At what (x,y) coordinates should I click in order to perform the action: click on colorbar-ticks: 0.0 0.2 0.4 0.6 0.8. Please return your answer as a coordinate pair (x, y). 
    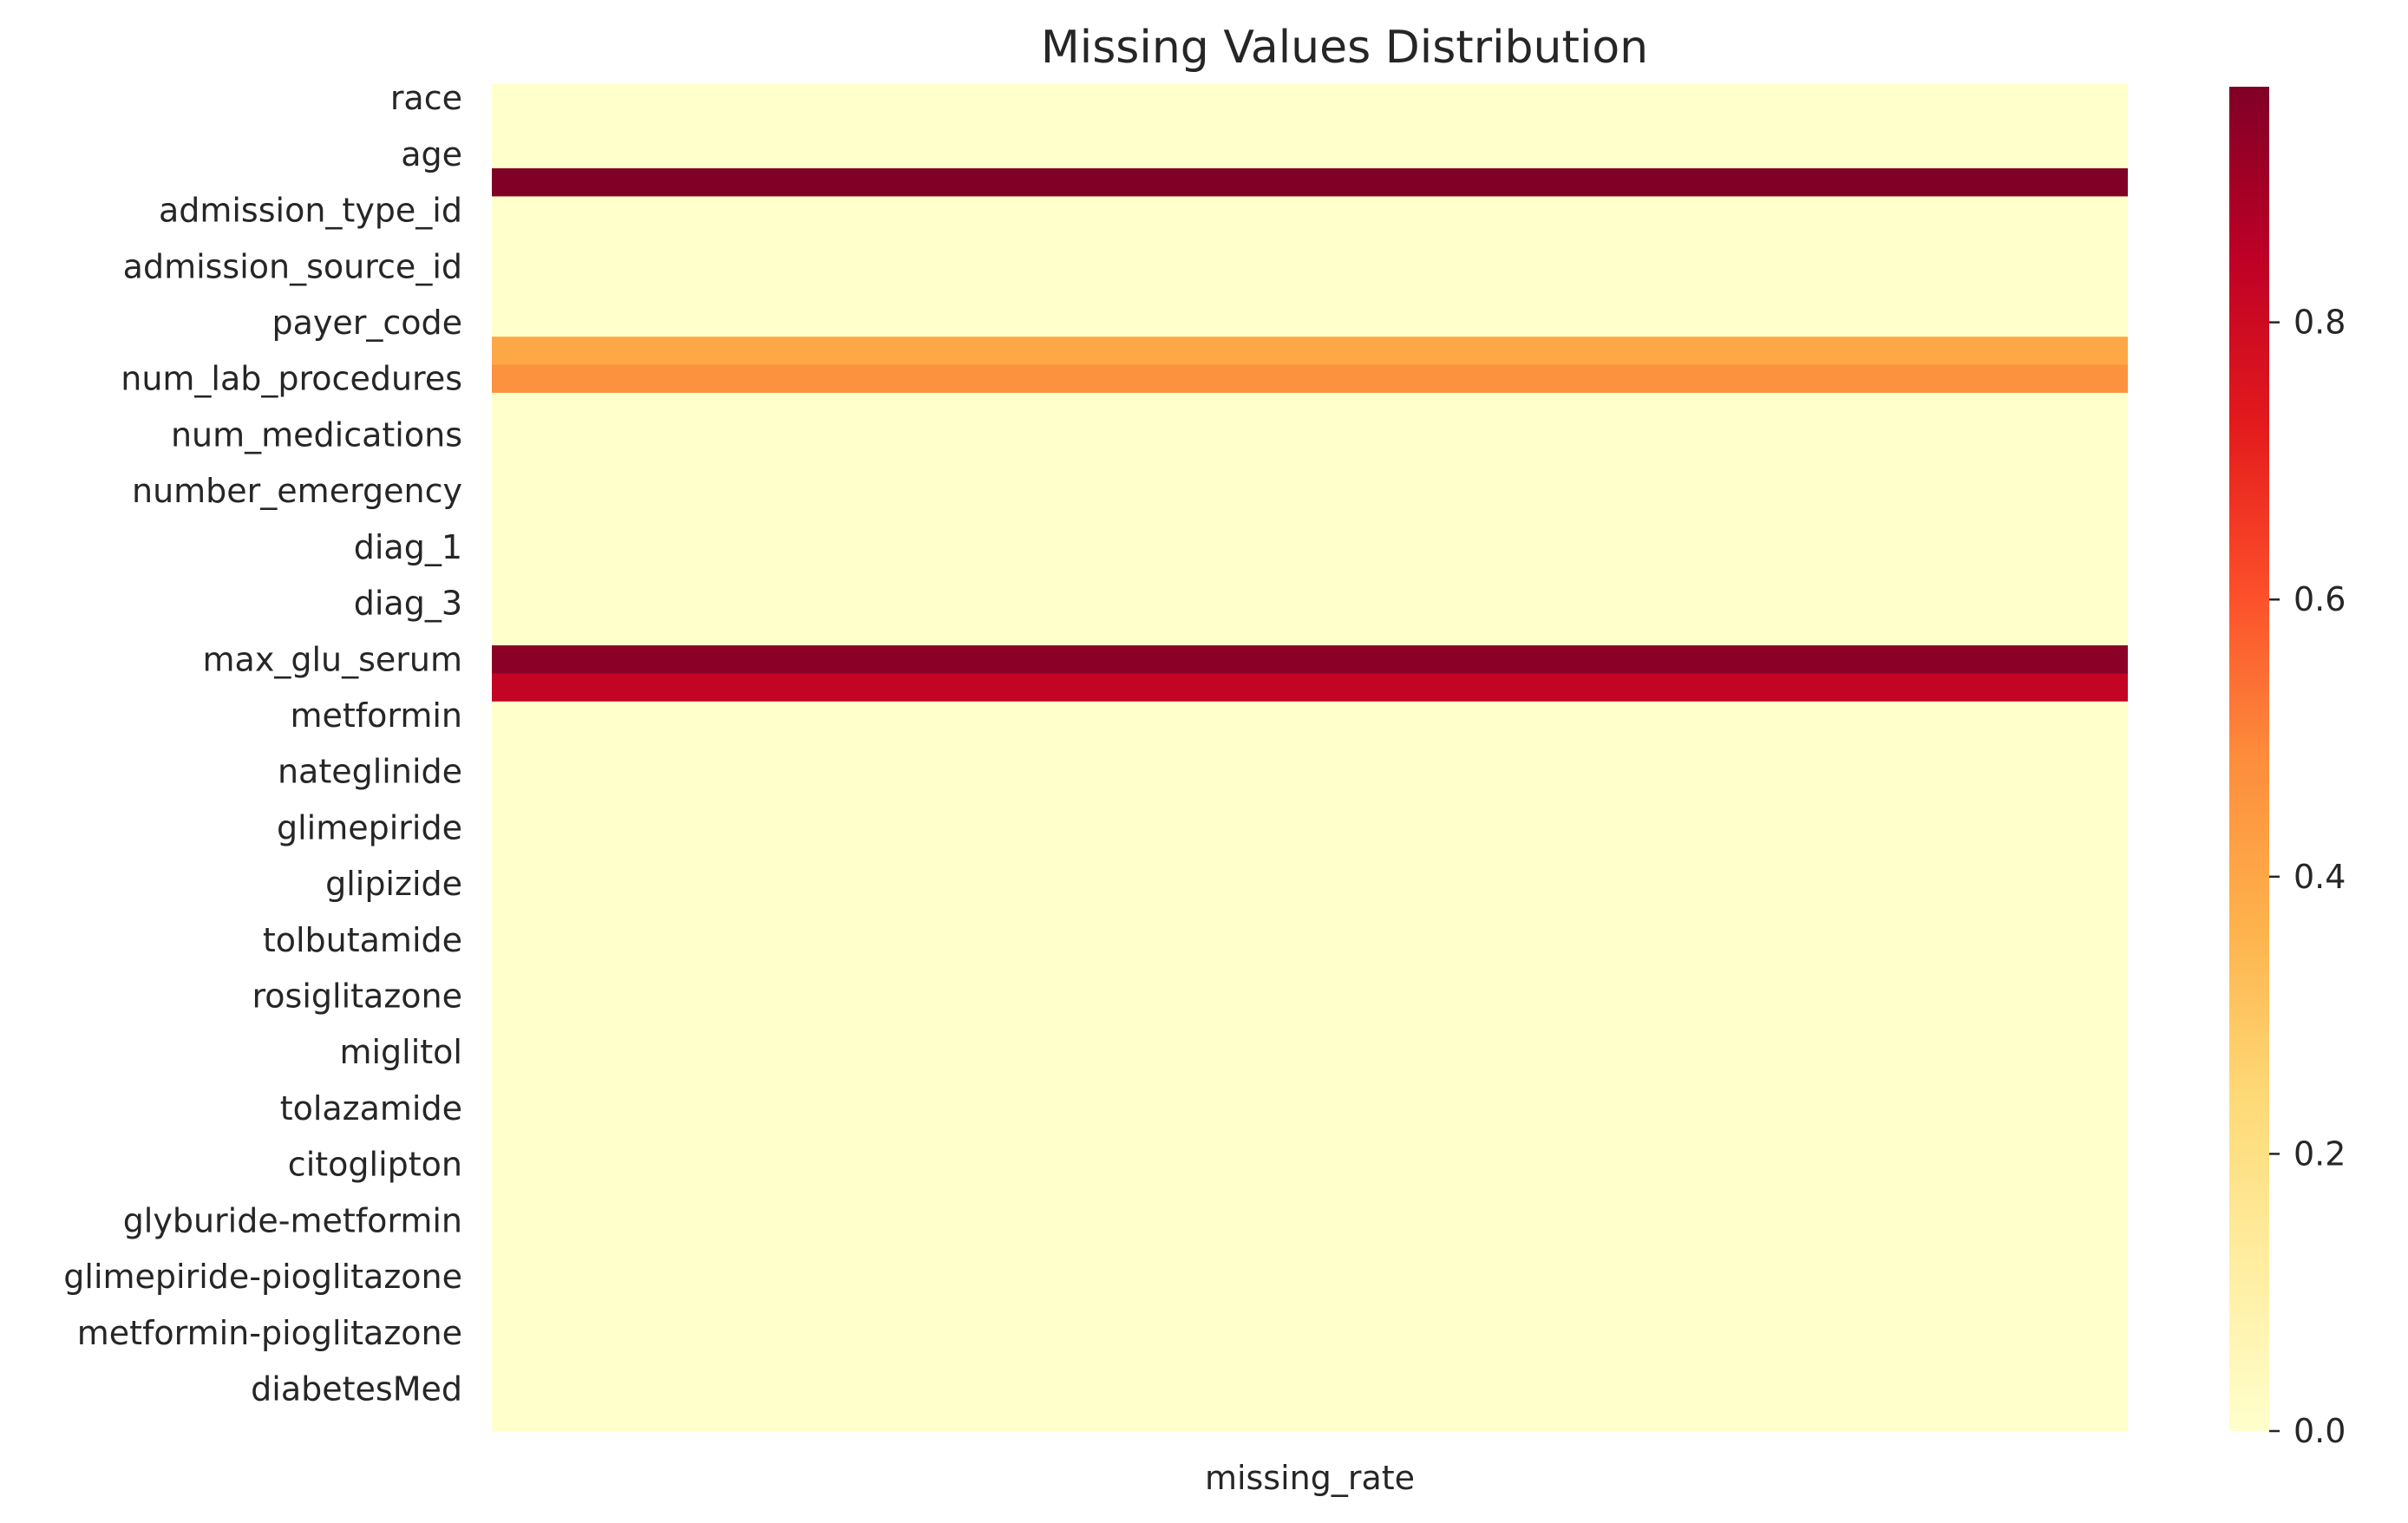
    Looking at the image, I should click on (2307, 877).